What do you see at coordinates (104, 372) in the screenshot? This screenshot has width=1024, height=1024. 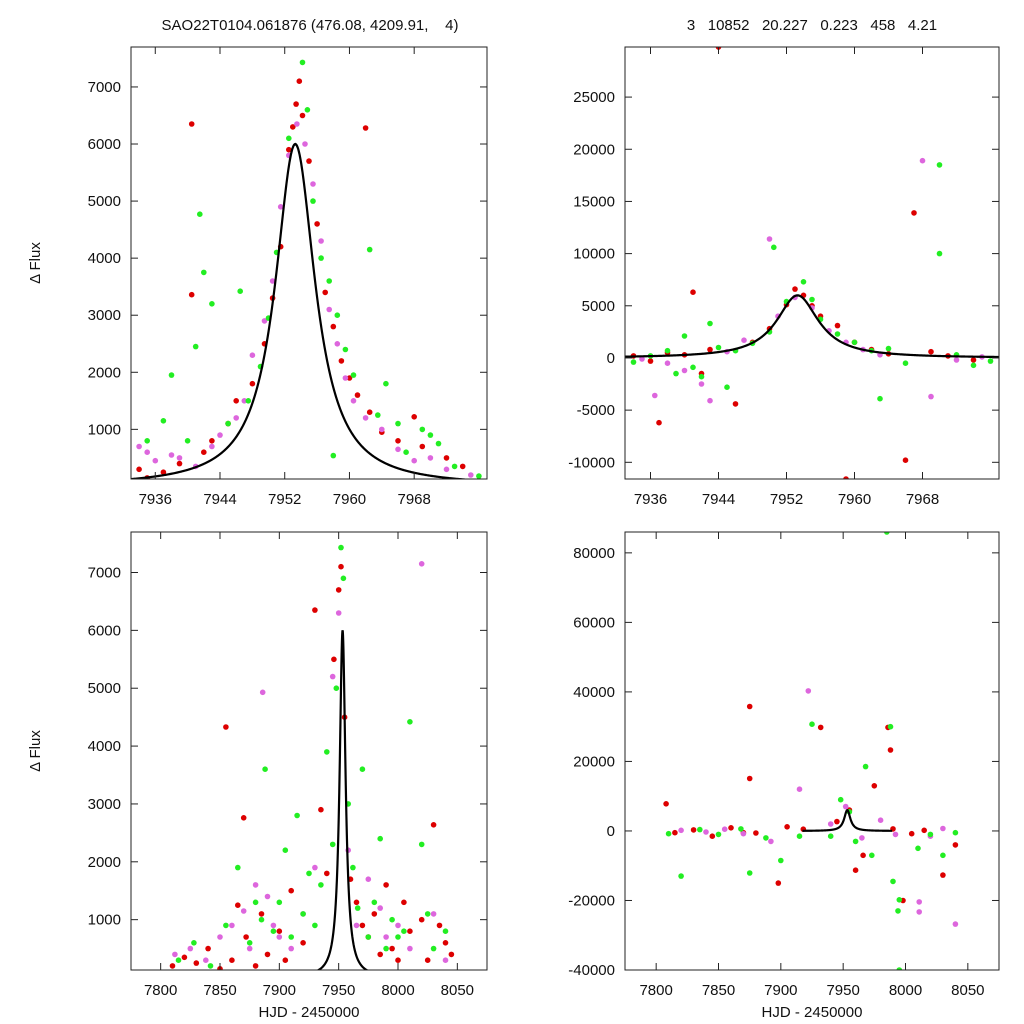 I see `y-tick-label: 2000` at bounding box center [104, 372].